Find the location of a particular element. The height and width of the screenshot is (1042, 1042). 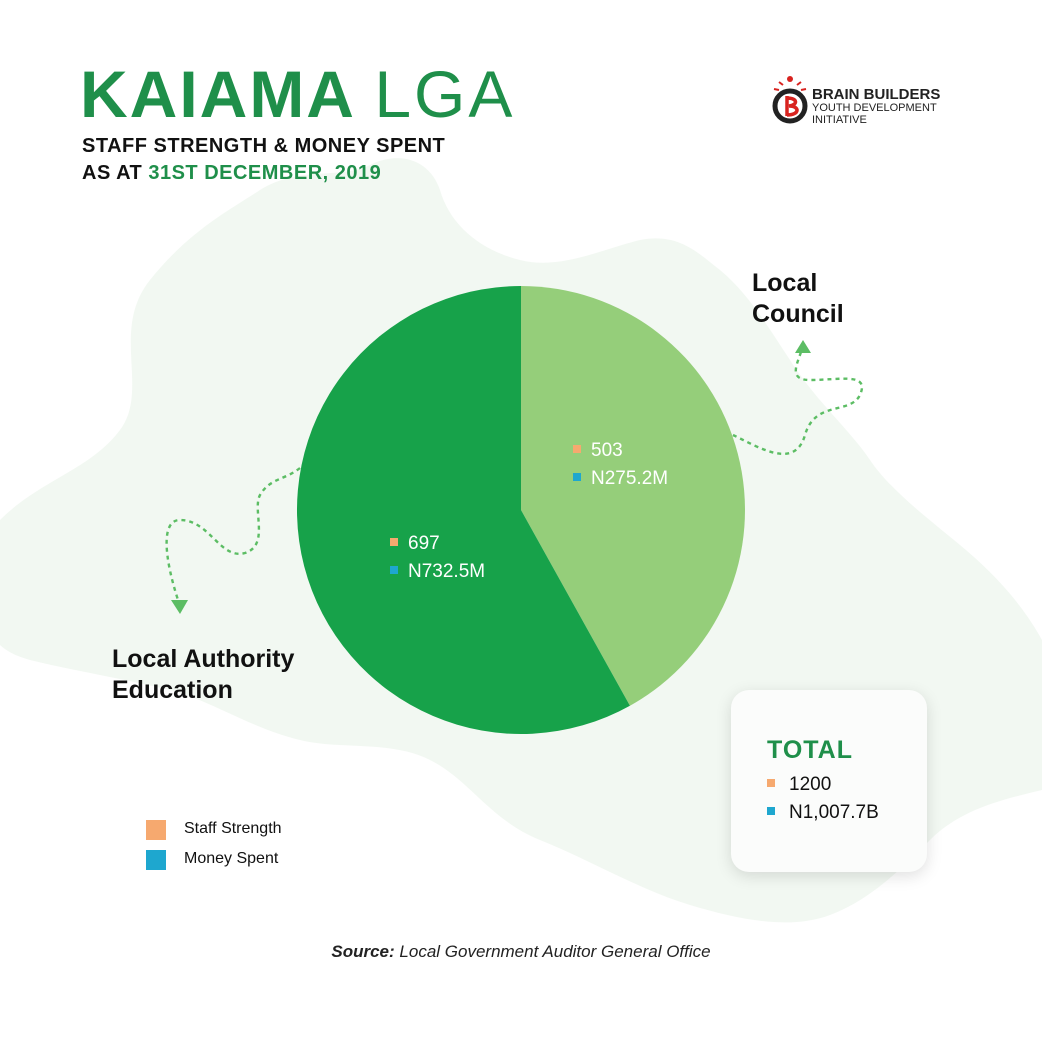

local-authority-money: N732.5M is located at coordinates (437, 572).